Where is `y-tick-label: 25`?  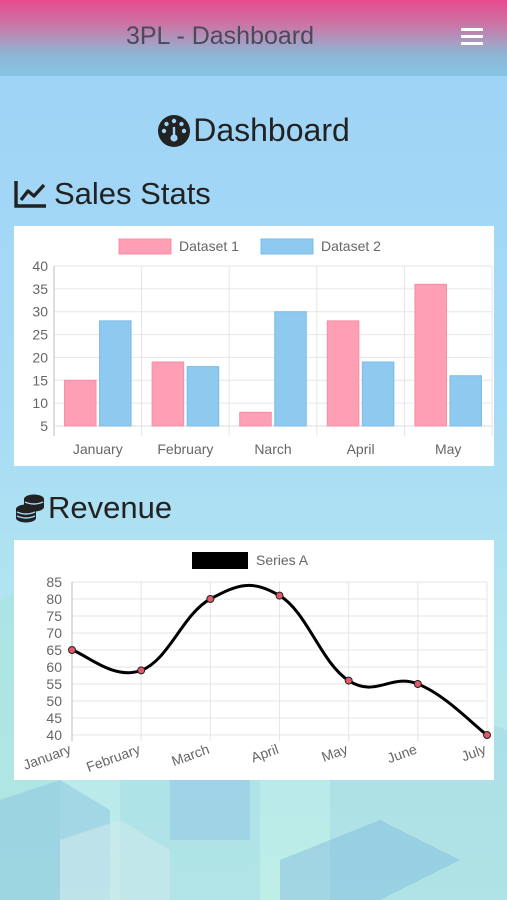 y-tick-label: 25 is located at coordinates (40, 335).